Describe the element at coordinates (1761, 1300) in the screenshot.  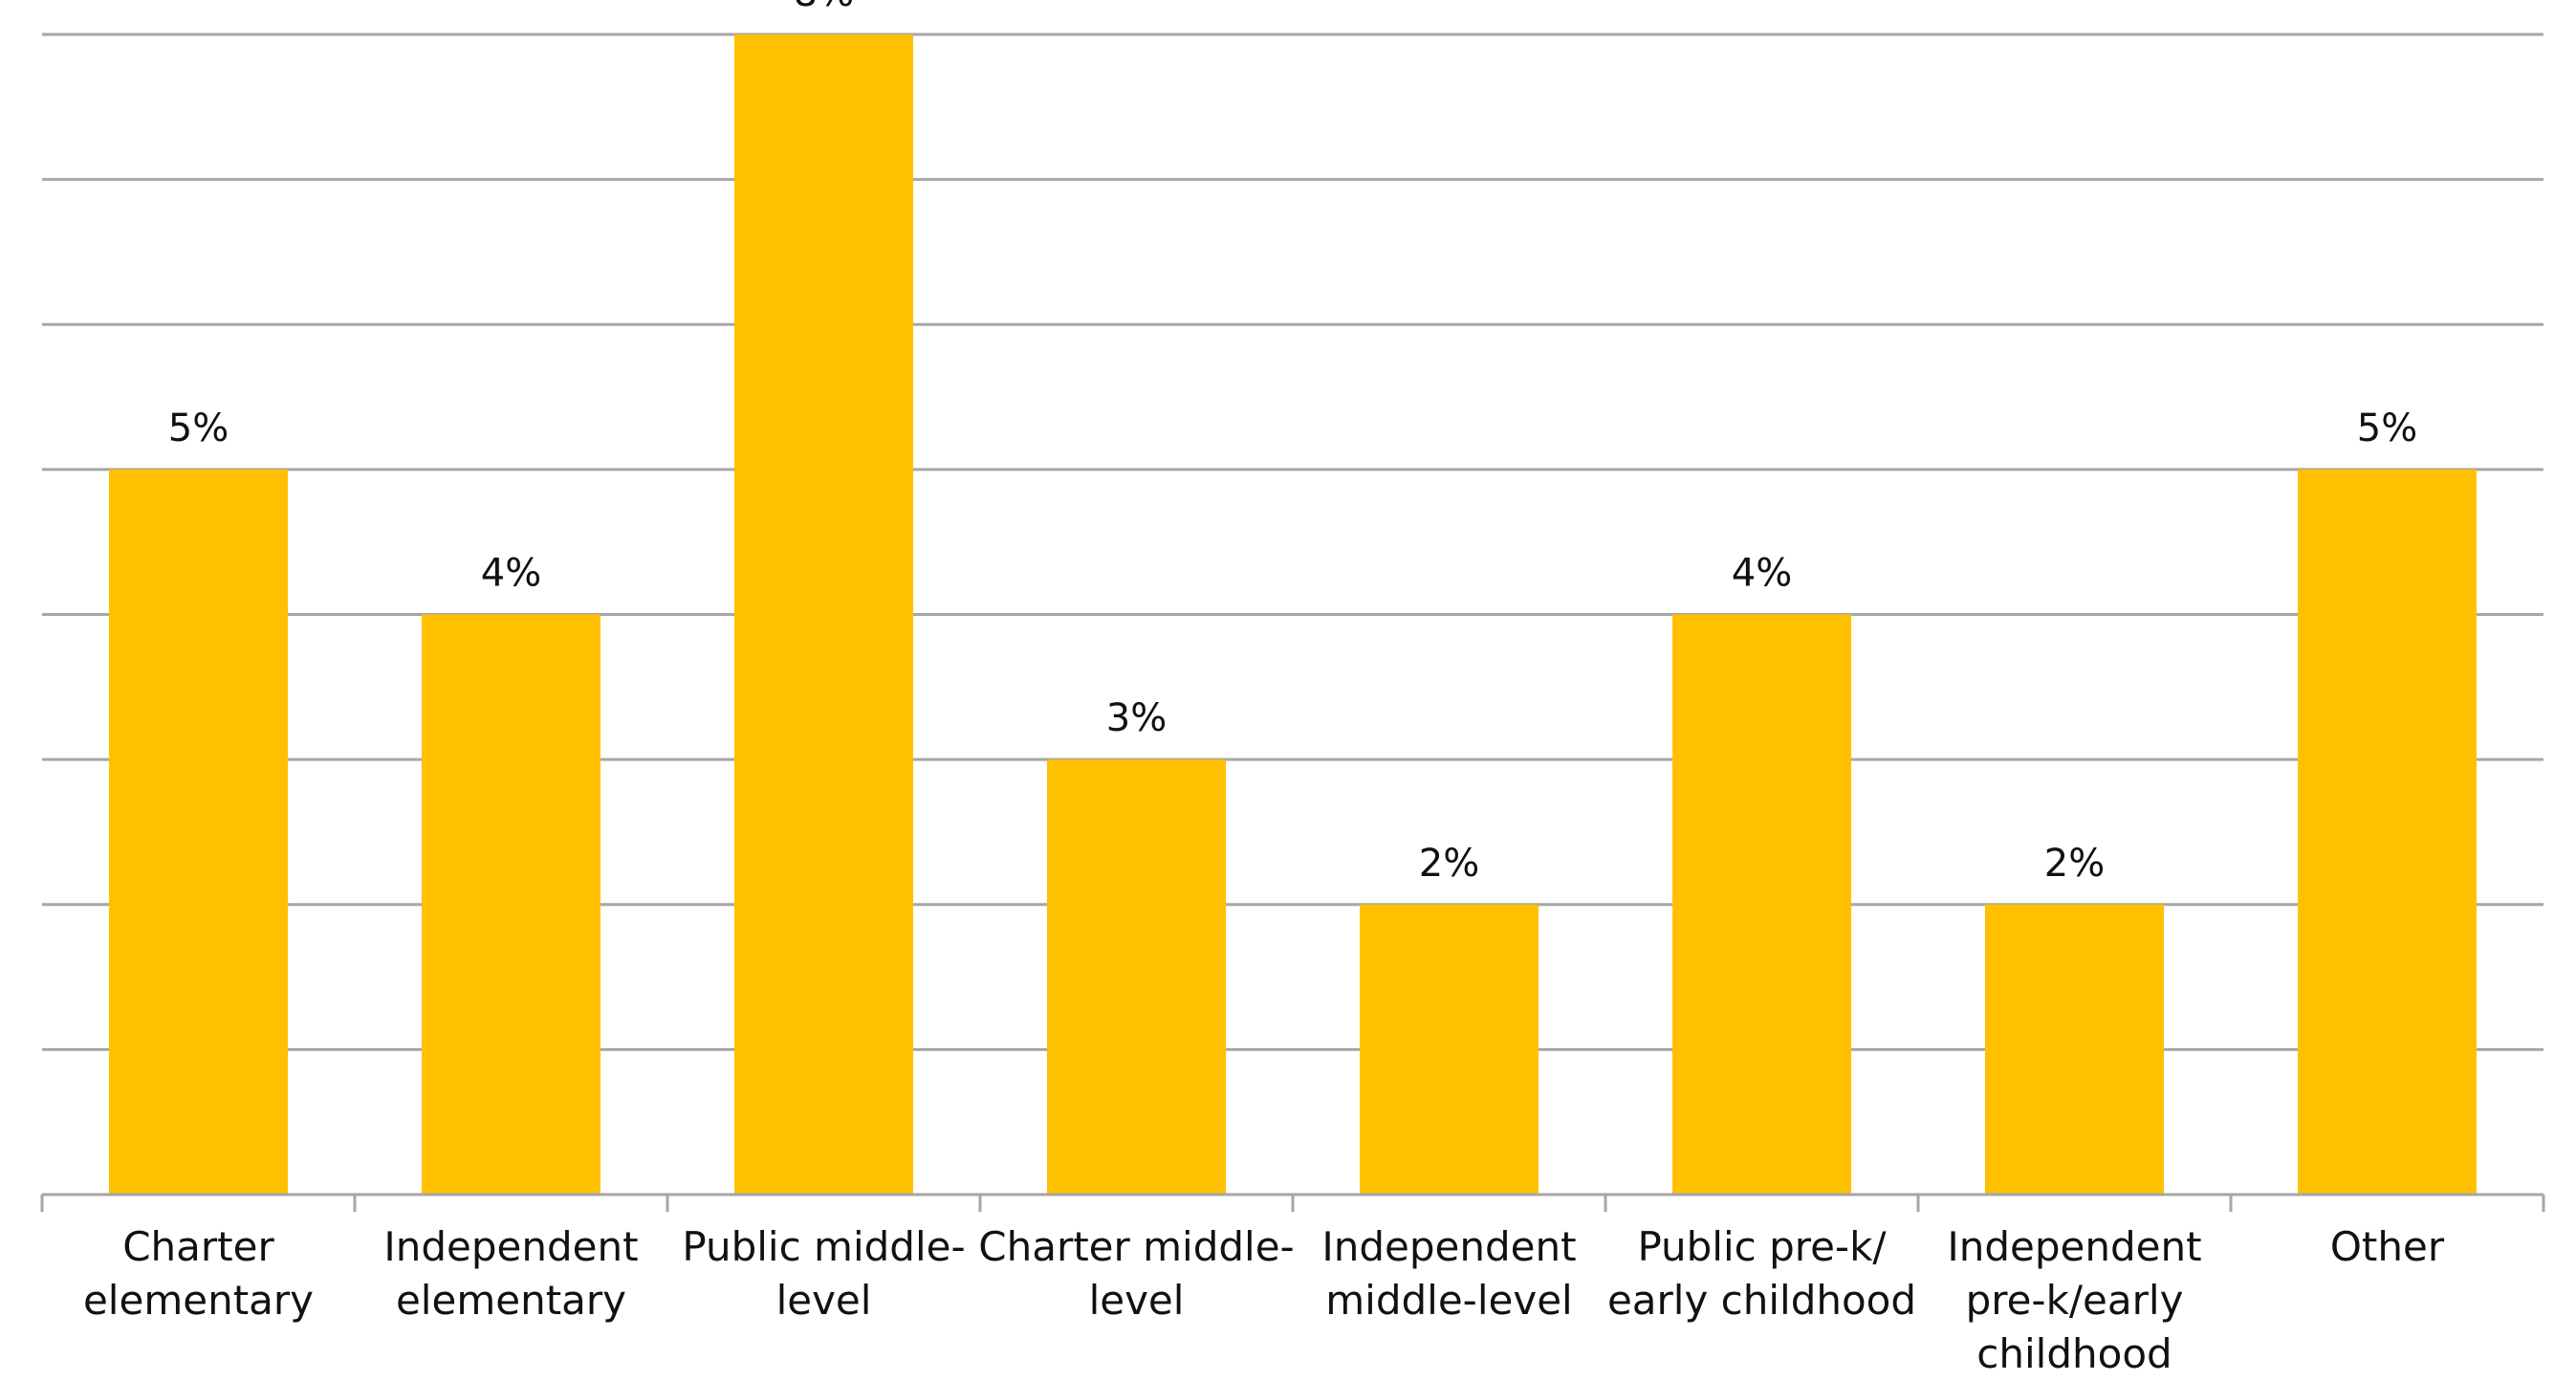
I see `category-label-line: early childhood` at that location.